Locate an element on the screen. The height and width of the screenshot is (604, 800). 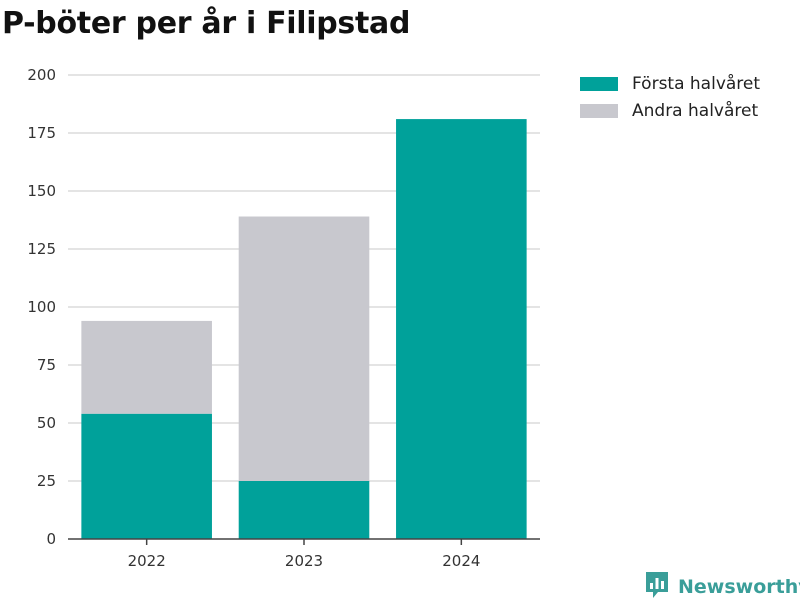
y-tick-label: 200 is located at coordinates (41, 75).